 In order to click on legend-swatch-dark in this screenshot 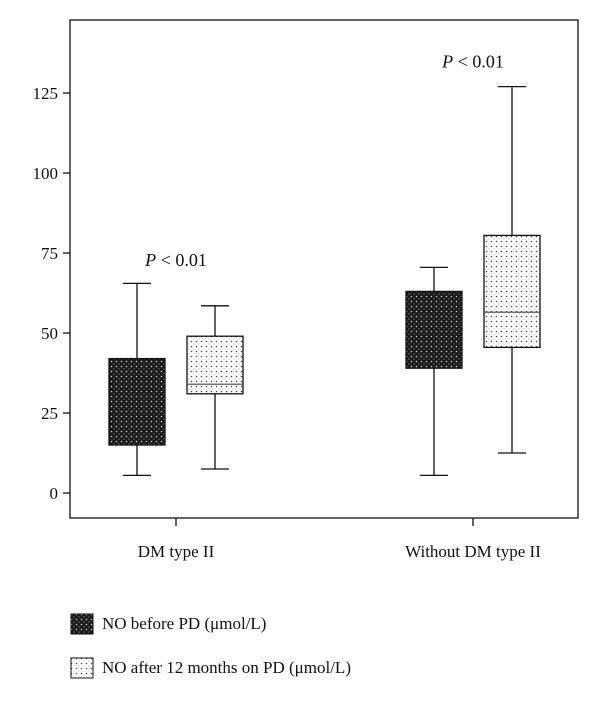, I will do `click(82, 624)`.